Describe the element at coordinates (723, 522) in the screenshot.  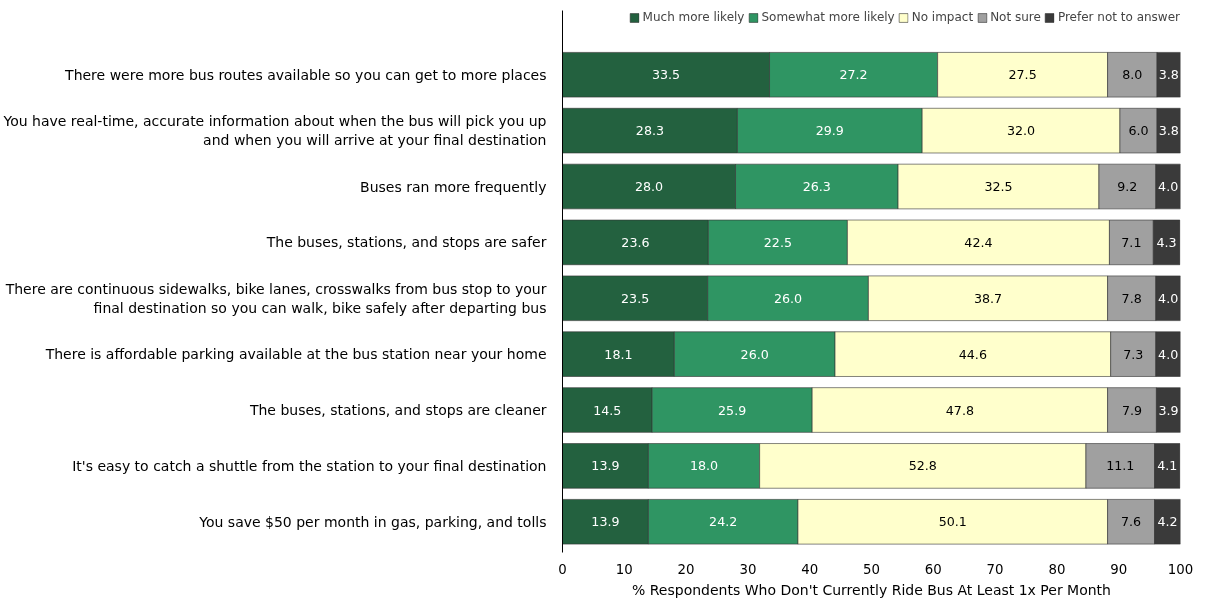
I see `data-label: 24.2` at that location.